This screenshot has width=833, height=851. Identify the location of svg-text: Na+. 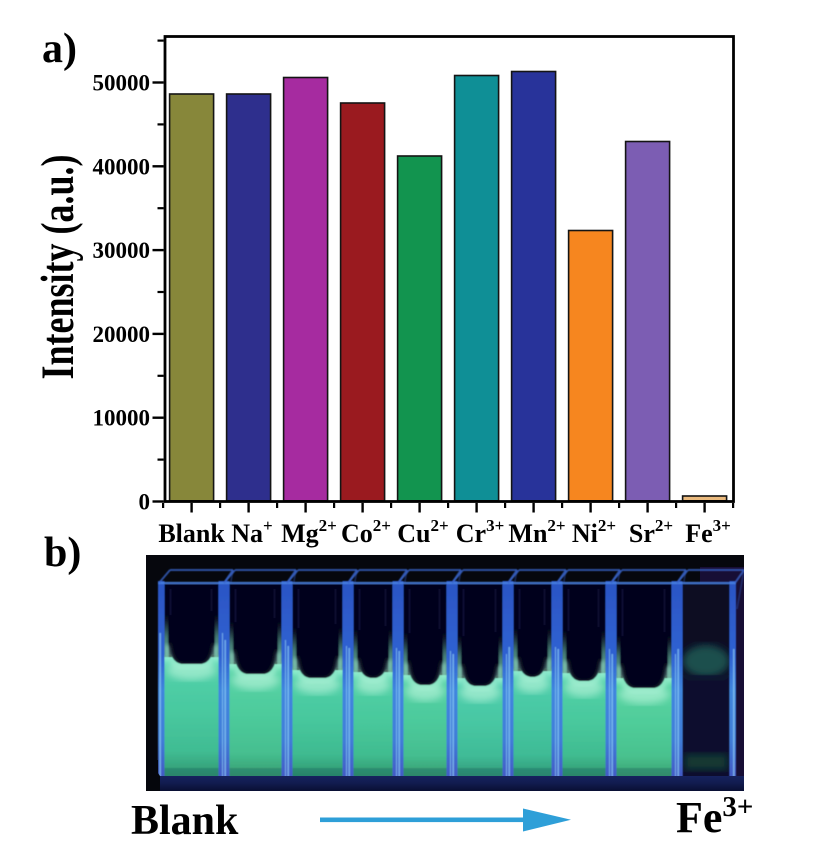
(251, 532).